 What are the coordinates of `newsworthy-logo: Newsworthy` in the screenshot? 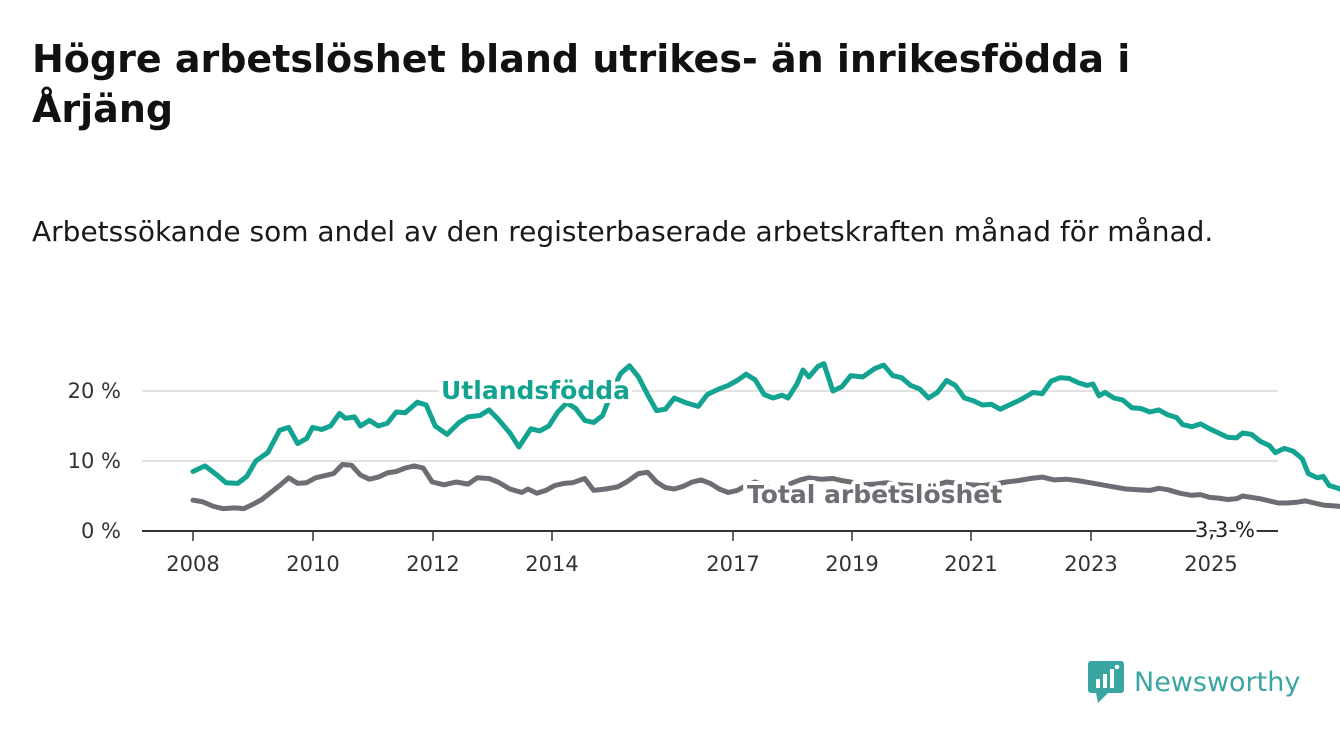 It's located at (1194, 682).